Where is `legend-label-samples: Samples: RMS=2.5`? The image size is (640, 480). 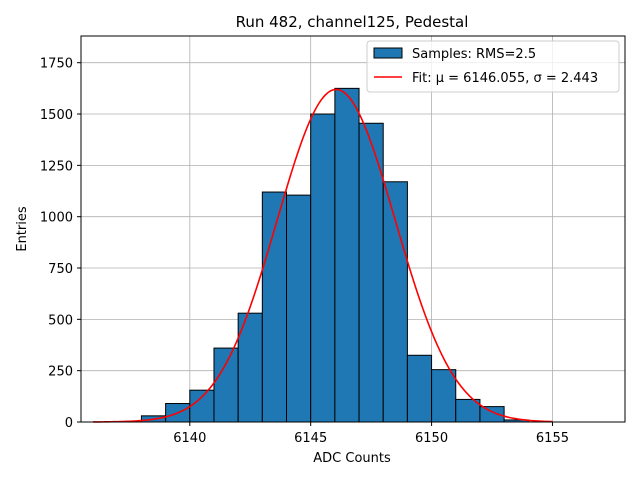 legend-label-samples: Samples: RMS=2.5 is located at coordinates (474, 54).